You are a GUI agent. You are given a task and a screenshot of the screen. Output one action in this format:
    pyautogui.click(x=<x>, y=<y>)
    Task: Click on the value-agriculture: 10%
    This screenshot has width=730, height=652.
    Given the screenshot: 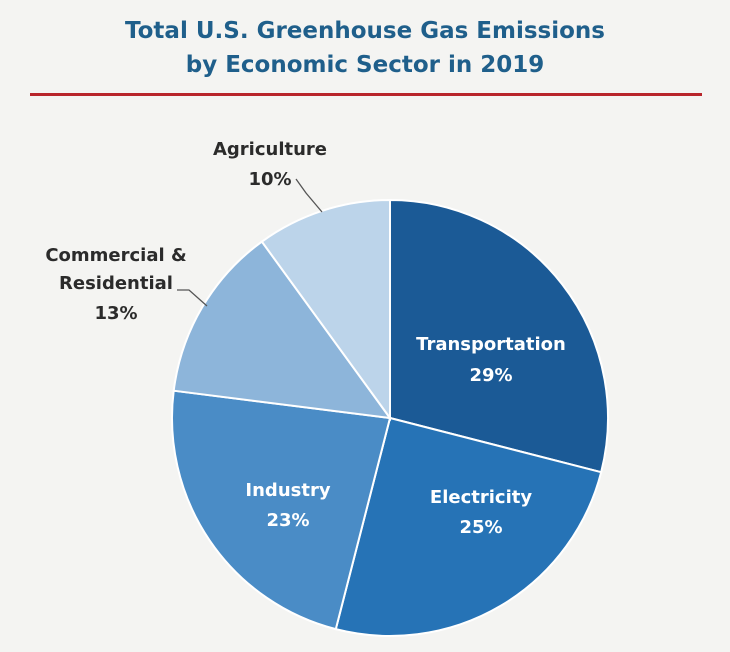 What is the action you would take?
    pyautogui.click(x=269, y=179)
    